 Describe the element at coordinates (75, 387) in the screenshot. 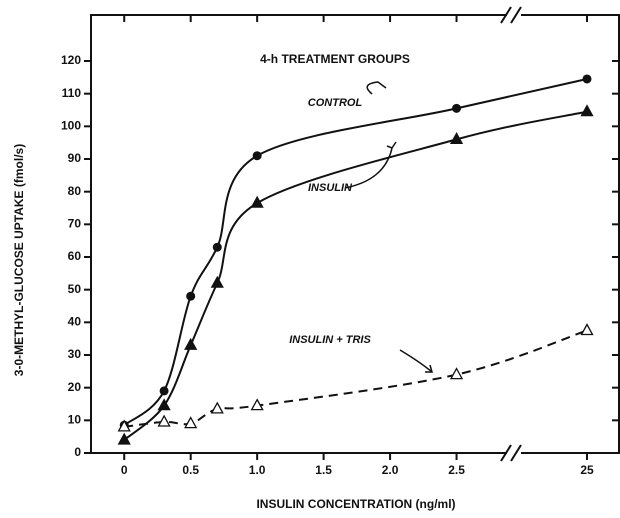

I see `y-tick-label: 20` at that location.